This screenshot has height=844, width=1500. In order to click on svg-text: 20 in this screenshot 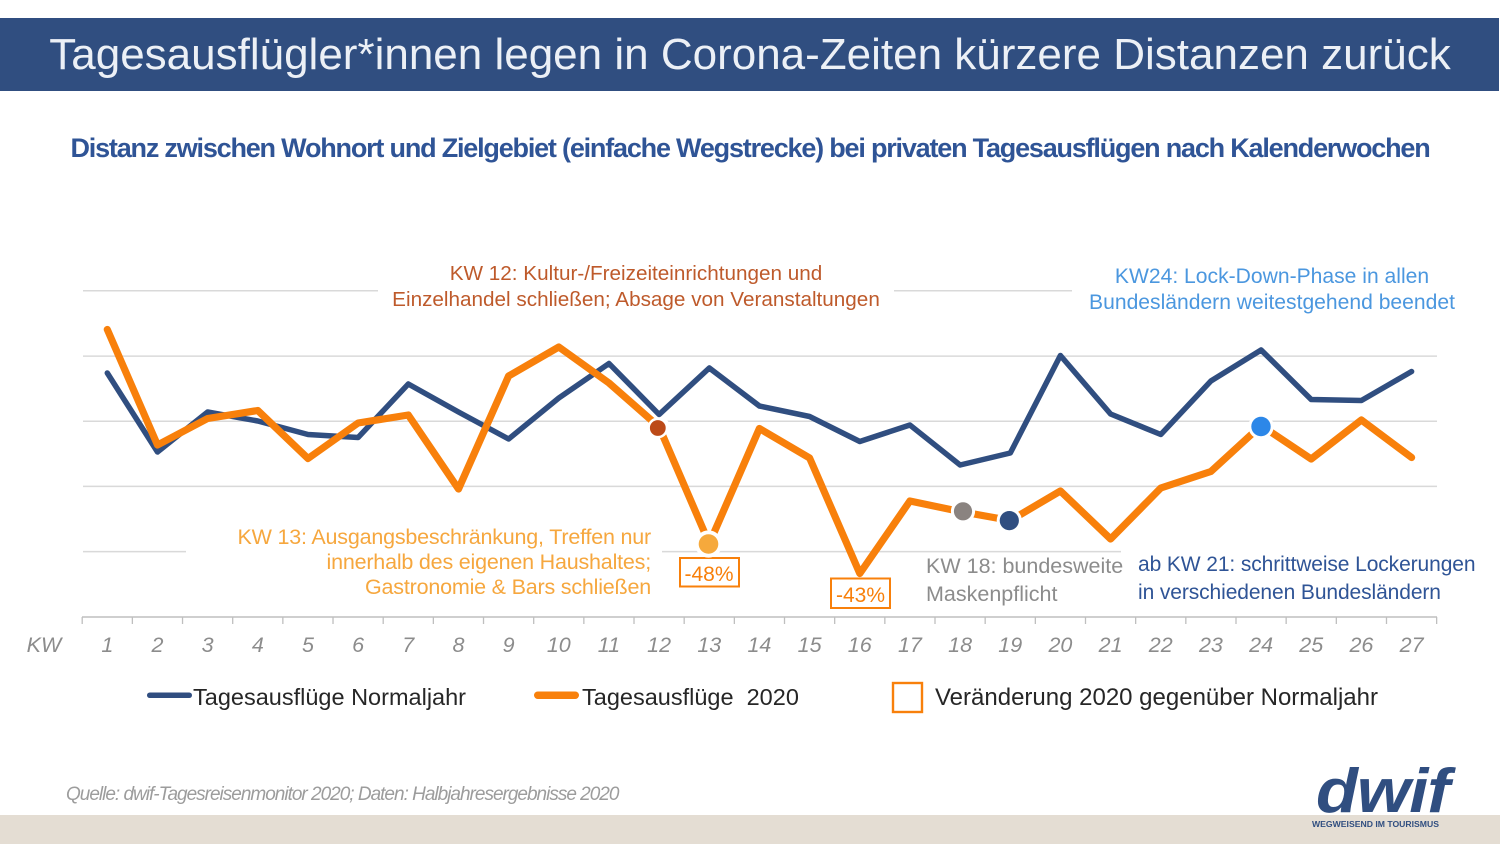, I will do `click(1059, 645)`.